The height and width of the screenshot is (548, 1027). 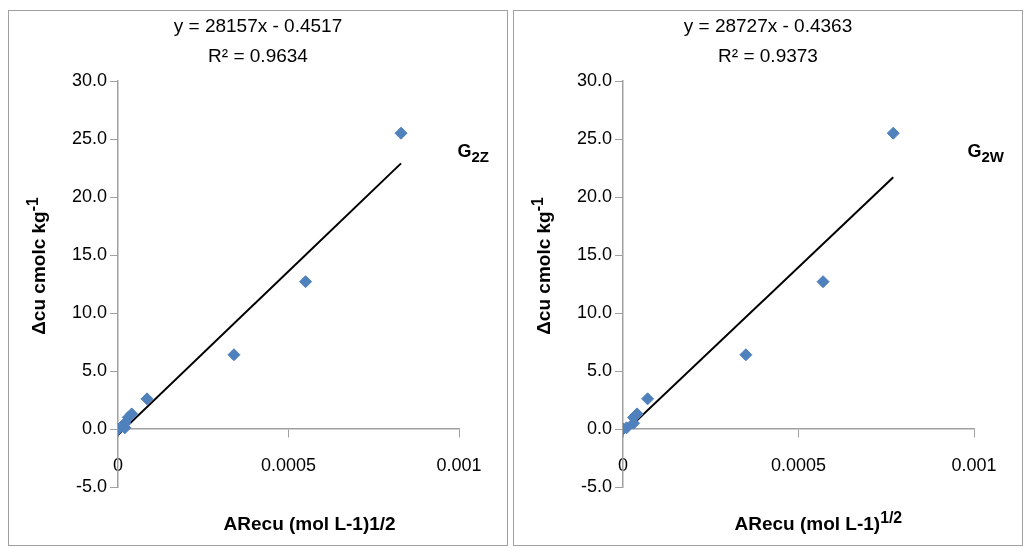 I want to click on text: y = 28157x - 0.4517, so click(x=258, y=26).